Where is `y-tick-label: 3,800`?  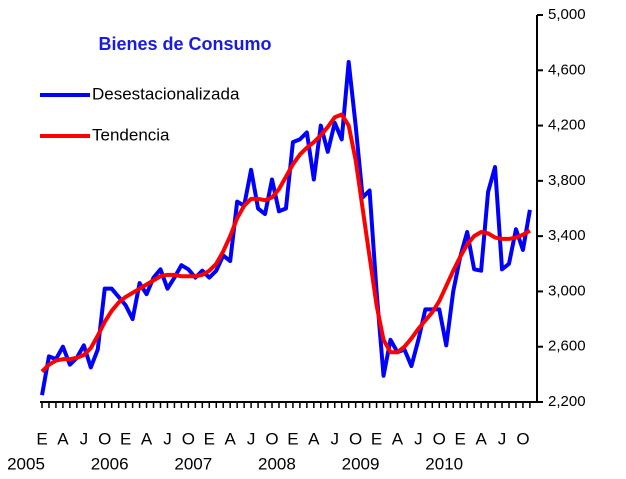 y-tick-label: 3,800 is located at coordinates (567, 180).